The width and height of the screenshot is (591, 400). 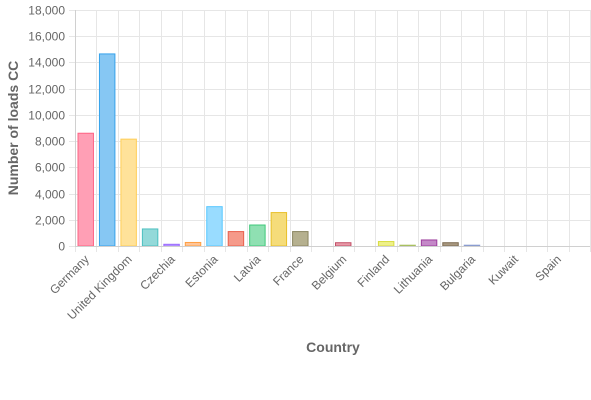 I want to click on x-axis-title: Country, so click(x=333, y=347).